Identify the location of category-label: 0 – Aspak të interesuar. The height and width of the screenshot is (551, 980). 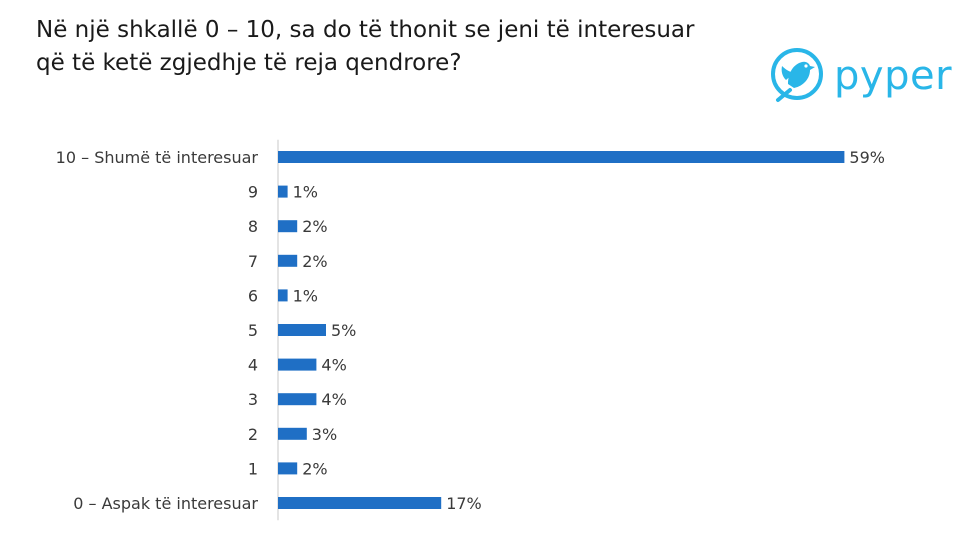
(165, 503).